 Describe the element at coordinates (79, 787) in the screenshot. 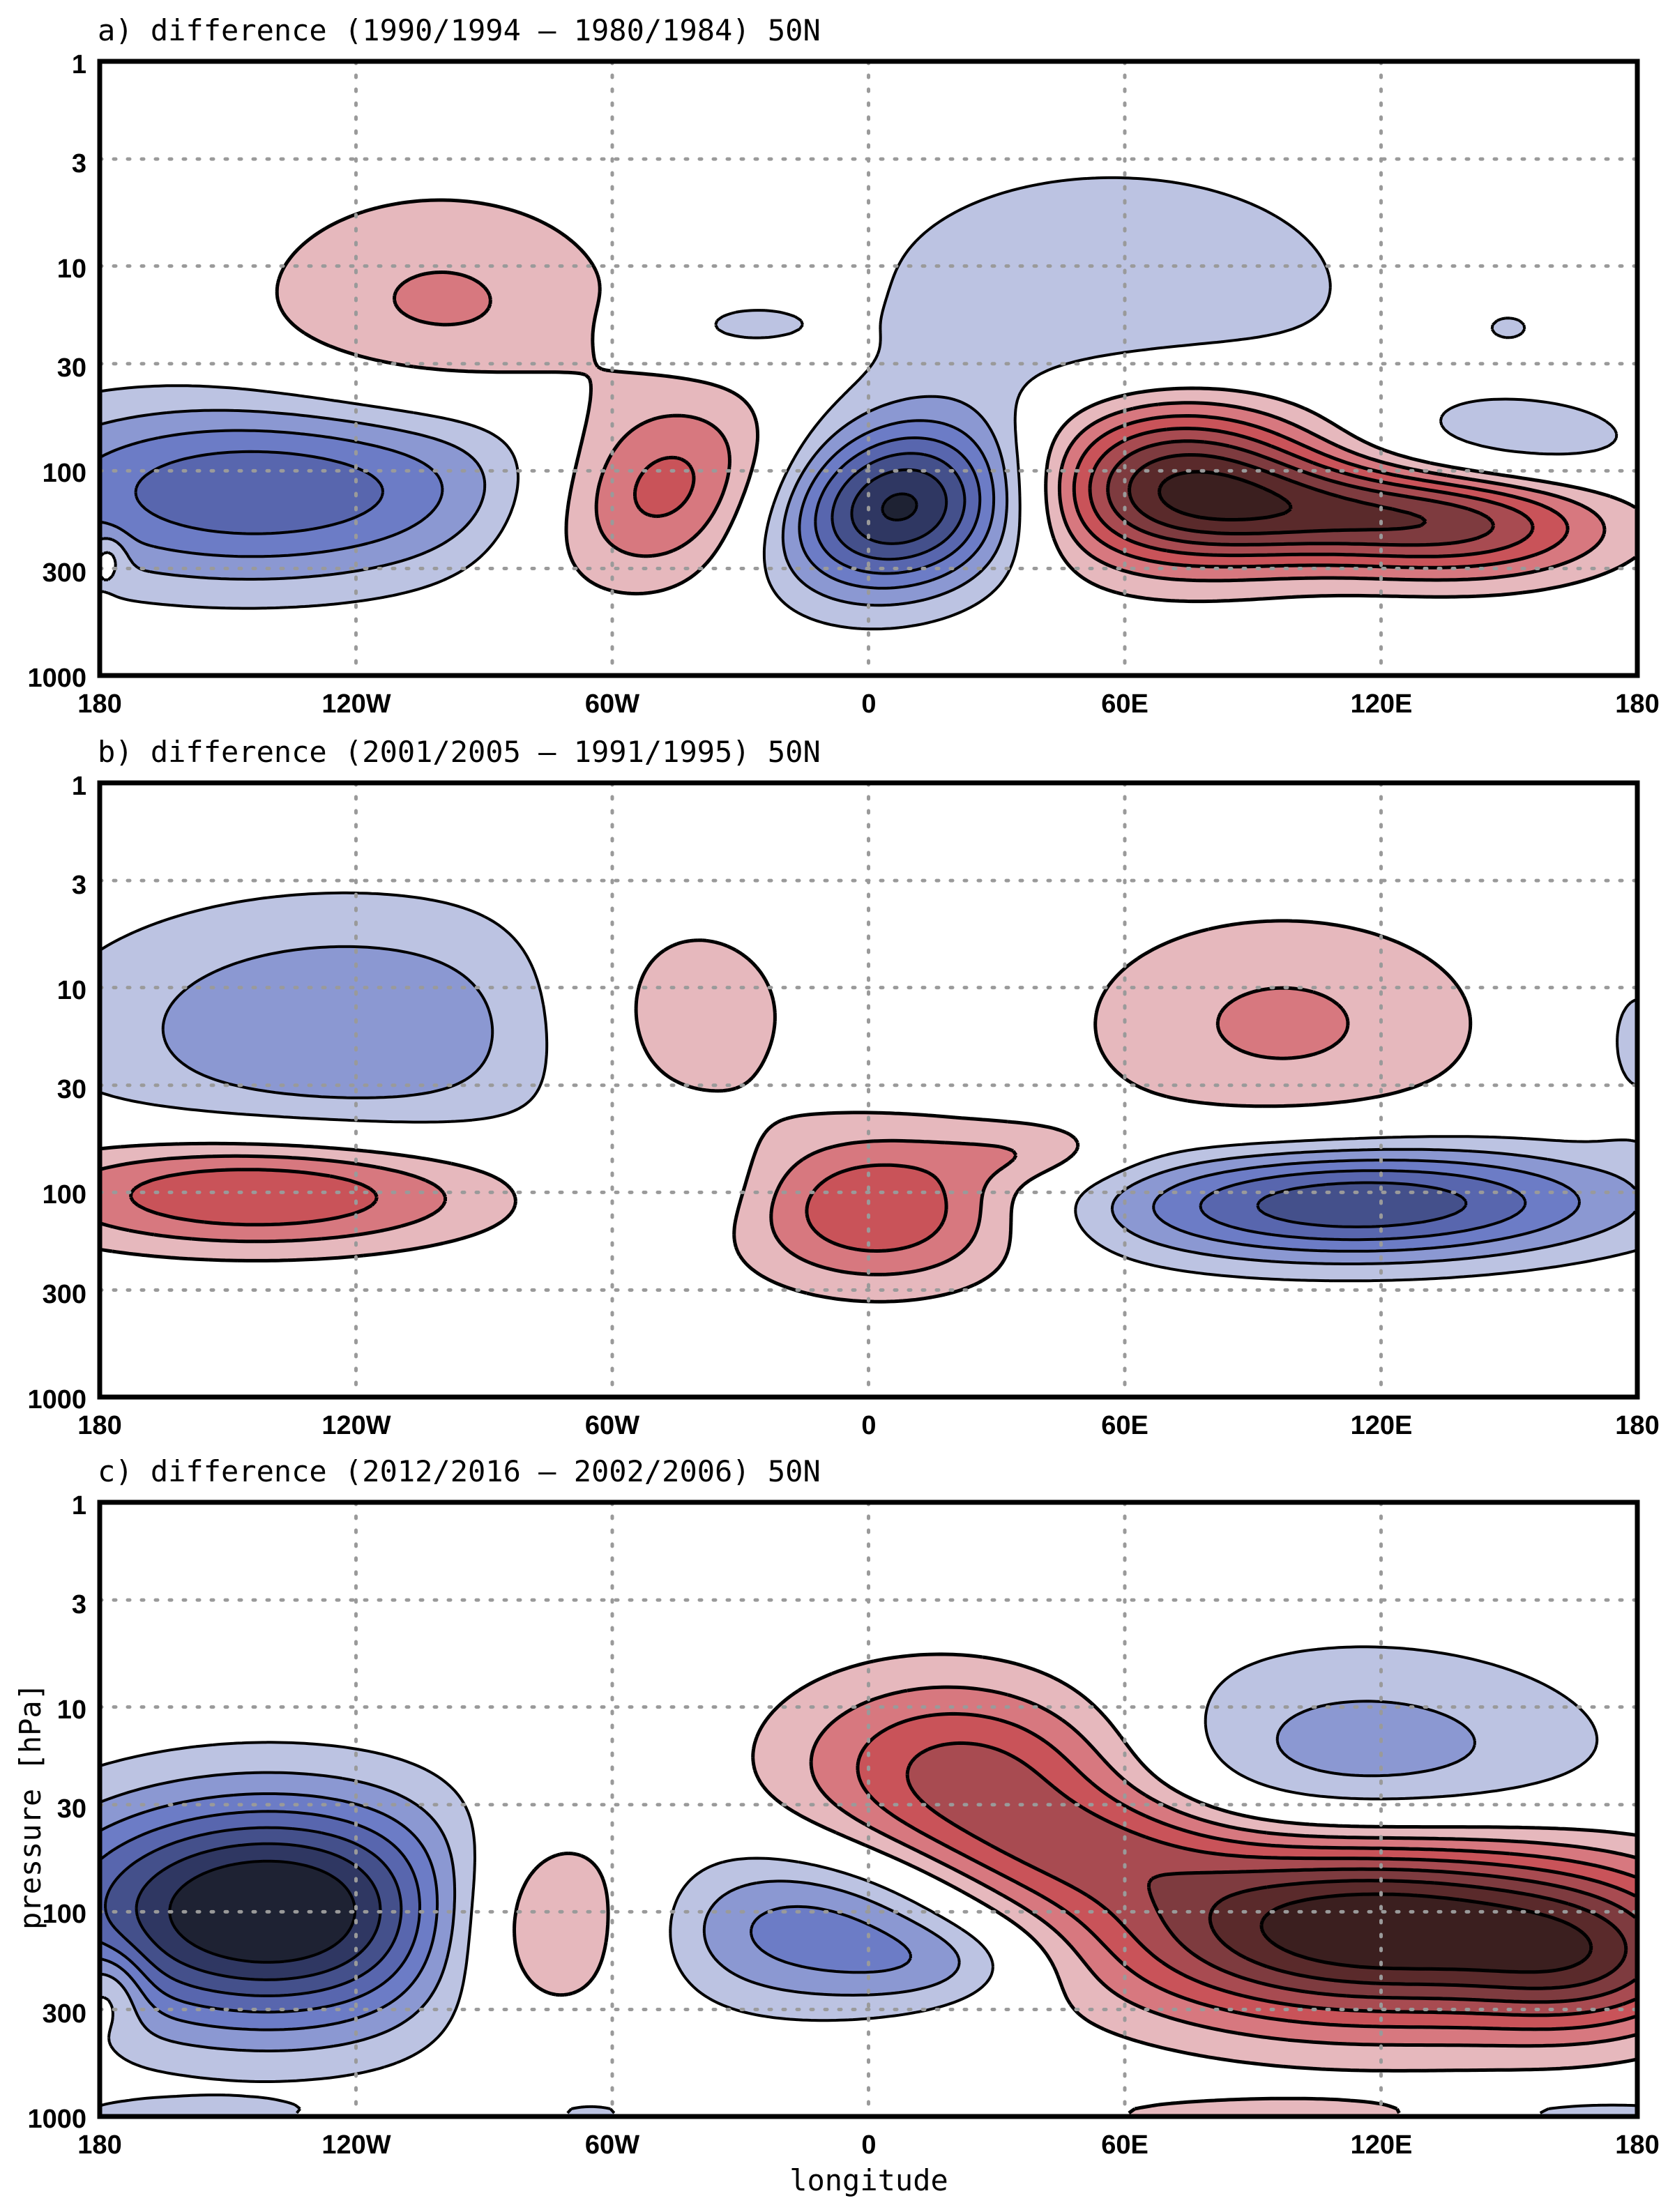

I see `panel-b-y-tick-1: 1` at that location.